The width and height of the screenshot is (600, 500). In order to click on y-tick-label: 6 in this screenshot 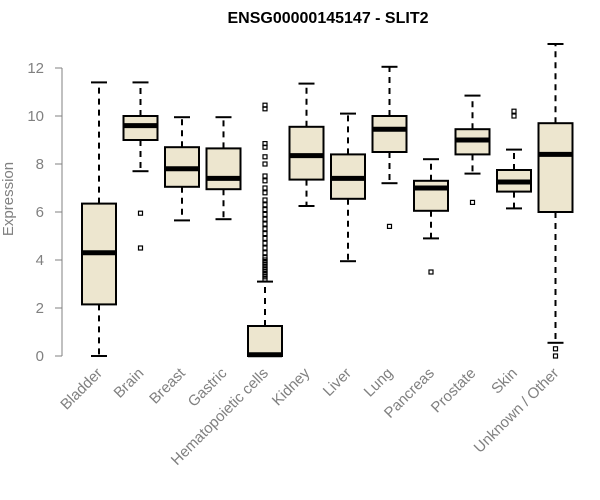, I will do `click(40, 212)`.